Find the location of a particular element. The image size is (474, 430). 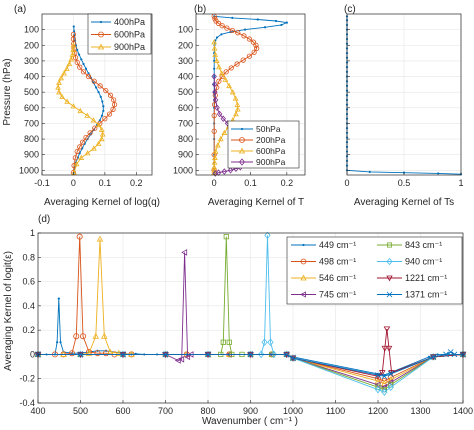

legend-entry: 200hPa is located at coordinates (258, 140).